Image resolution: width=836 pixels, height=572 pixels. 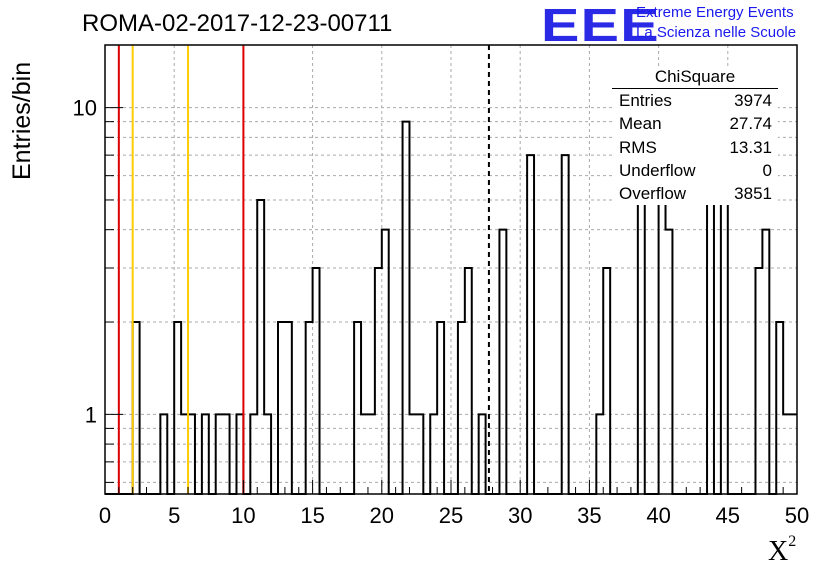 What do you see at coordinates (638, 147) in the screenshot?
I see `stats-label: RMS` at bounding box center [638, 147].